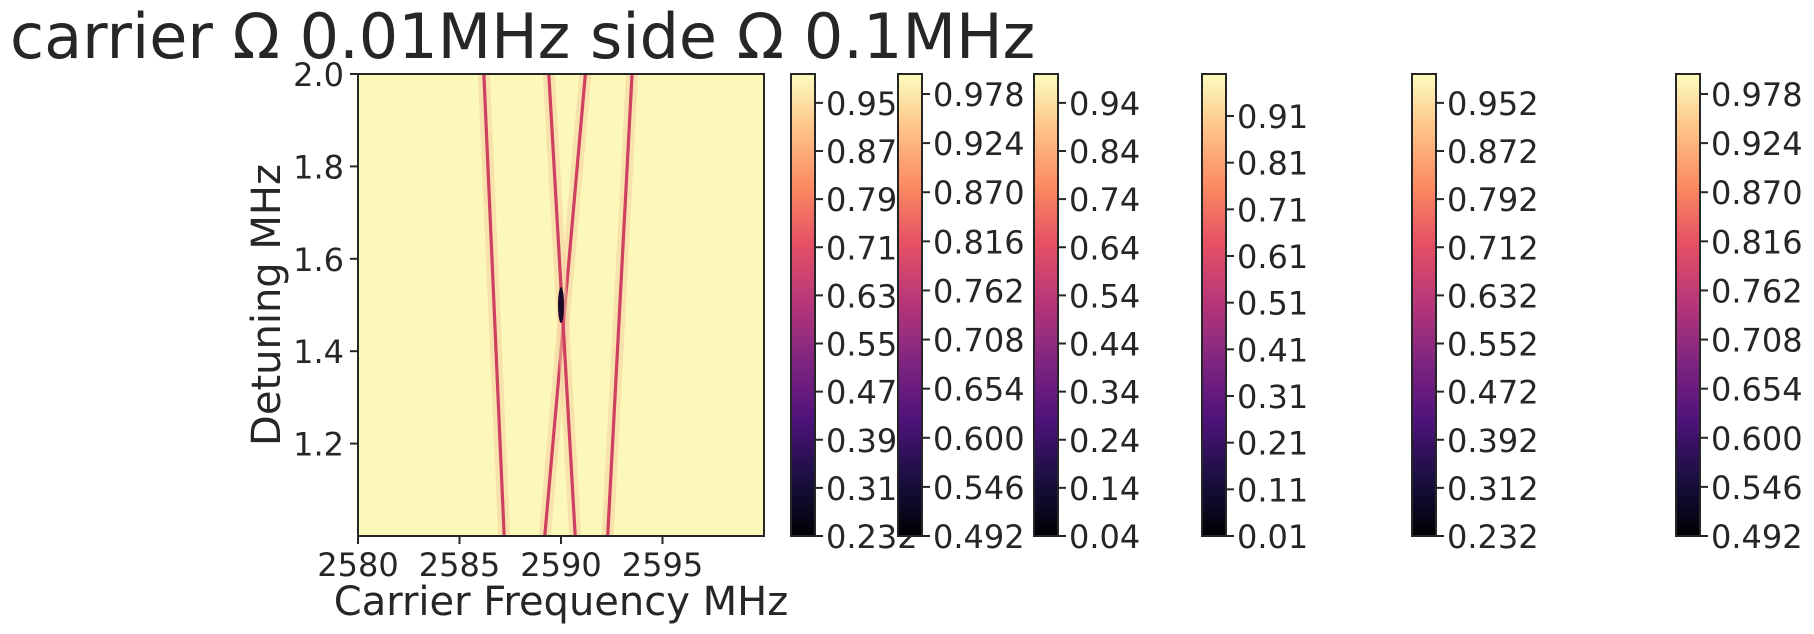  What do you see at coordinates (1104, 489) in the screenshot?
I see `colorbar-tick-label: 0.14` at bounding box center [1104, 489].